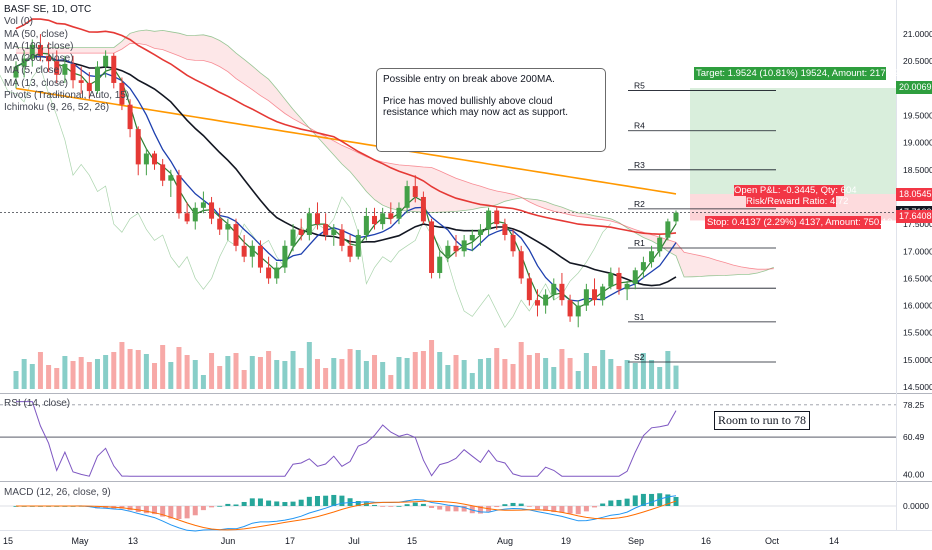 This screenshot has height=550, width=932. What do you see at coordinates (36, 34) in the screenshot?
I see `legend-item-ma50: MA (50, close)` at bounding box center [36, 34].